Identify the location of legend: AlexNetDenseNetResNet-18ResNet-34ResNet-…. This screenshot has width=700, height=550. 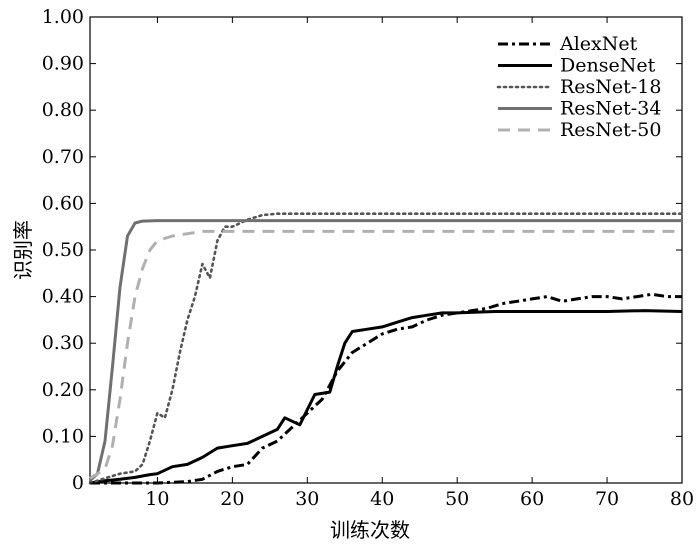
(578, 87).